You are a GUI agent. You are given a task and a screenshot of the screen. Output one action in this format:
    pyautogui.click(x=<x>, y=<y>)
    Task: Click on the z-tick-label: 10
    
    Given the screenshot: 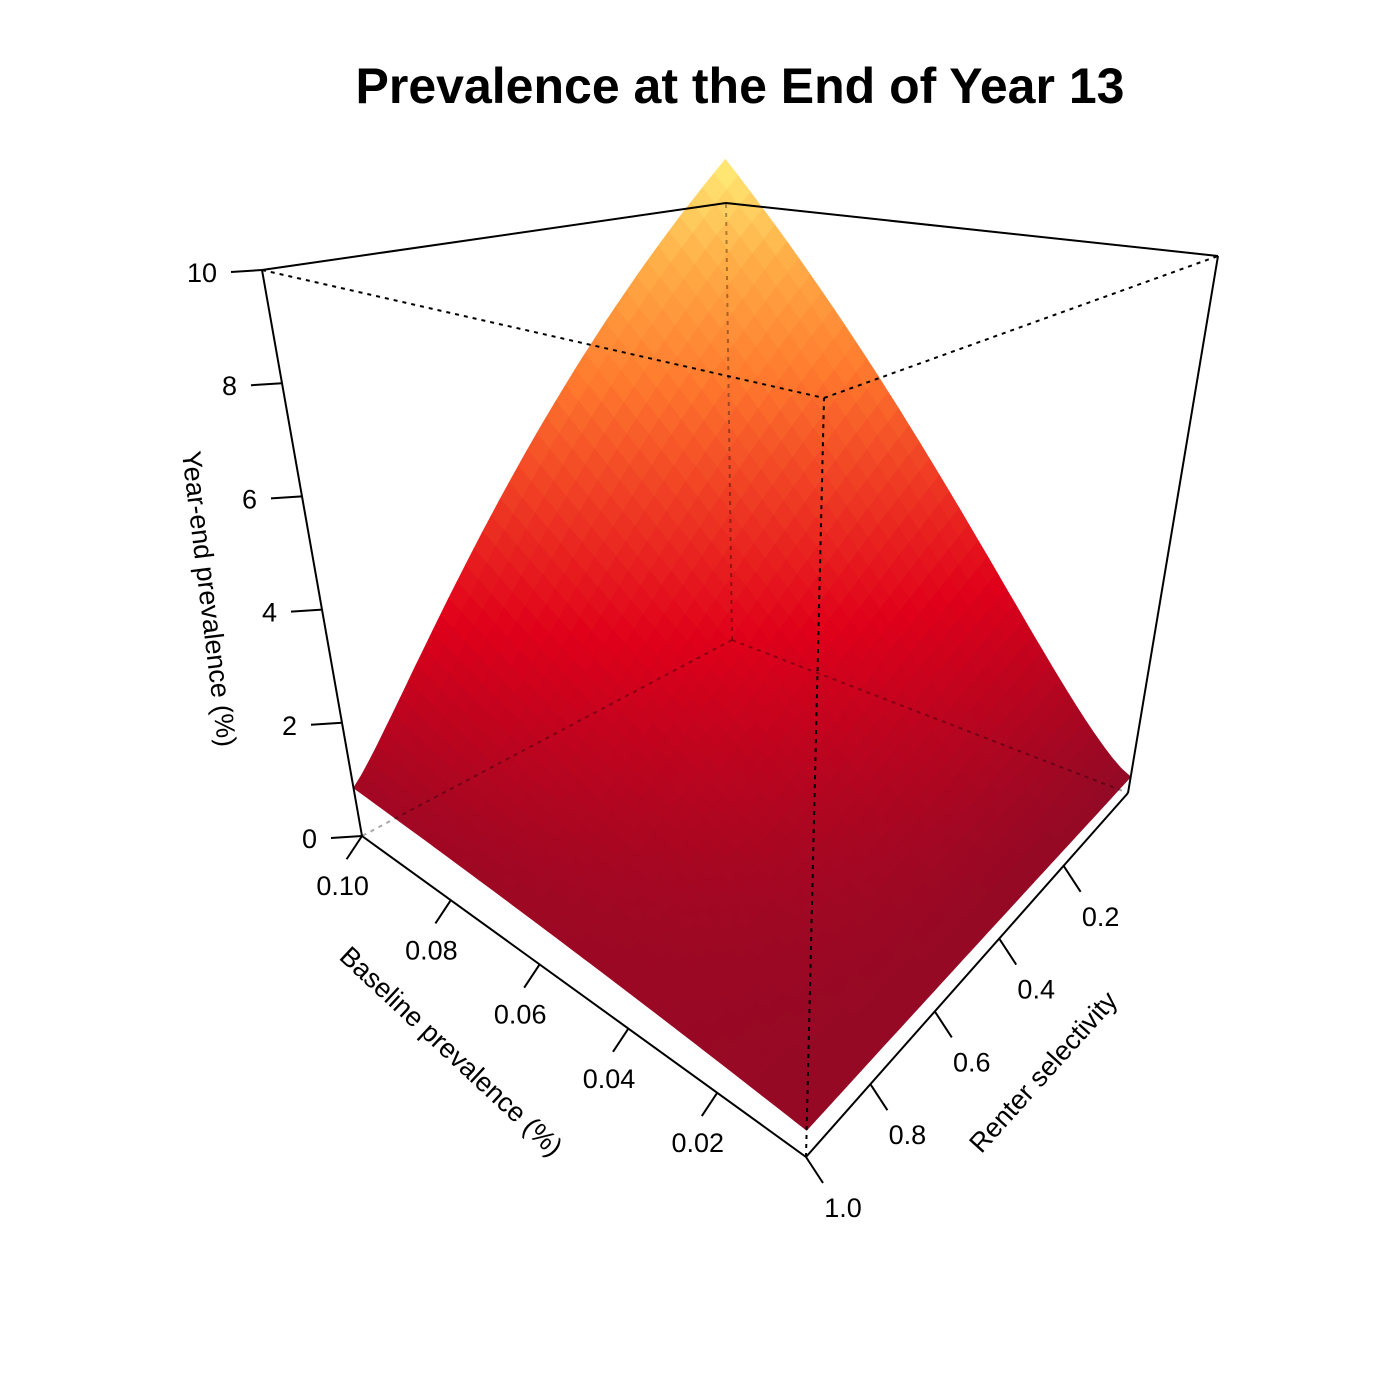 What is the action you would take?
    pyautogui.click(x=202, y=273)
    